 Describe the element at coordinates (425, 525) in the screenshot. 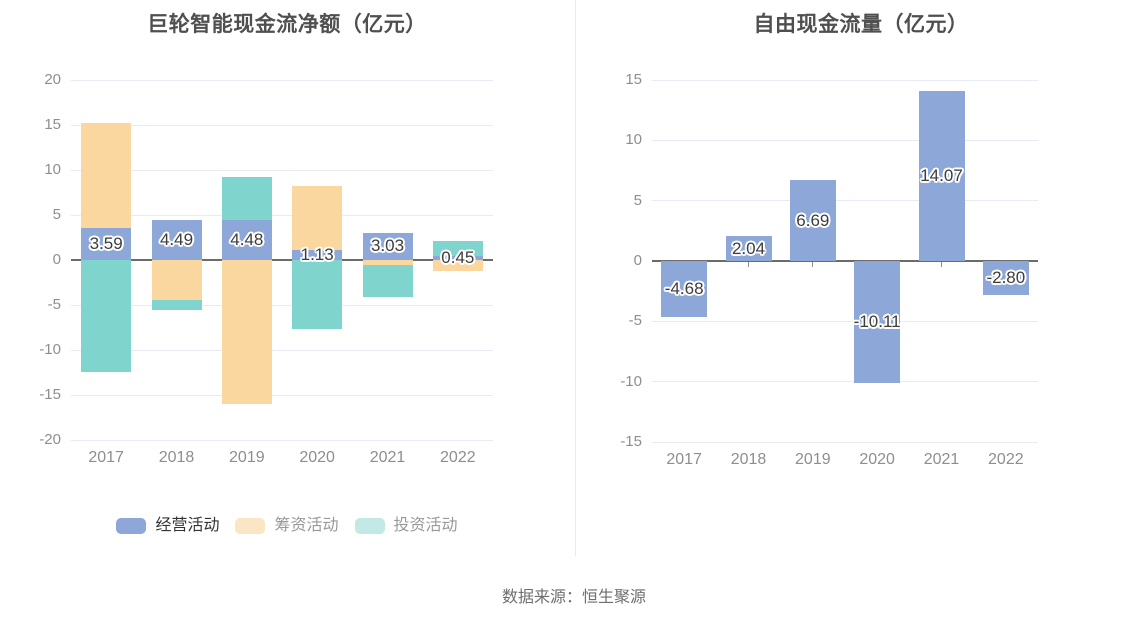

I see `legend-label-investing: 投资活动` at that location.